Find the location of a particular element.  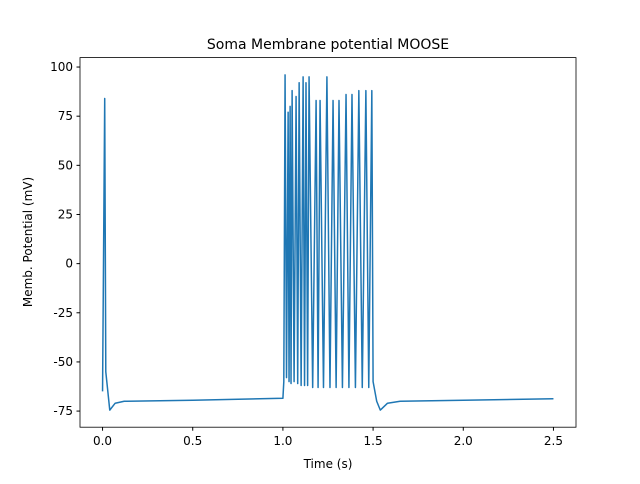

y-tick-label: 100 is located at coordinates (61, 67).